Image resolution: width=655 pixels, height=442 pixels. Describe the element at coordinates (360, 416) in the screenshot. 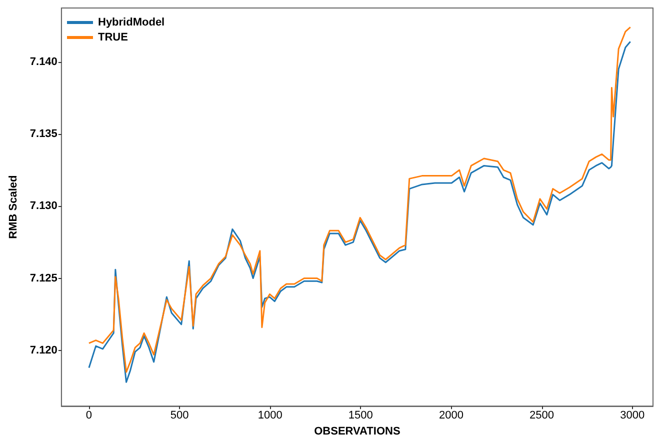

I see `x-tick-label: 1500` at that location.